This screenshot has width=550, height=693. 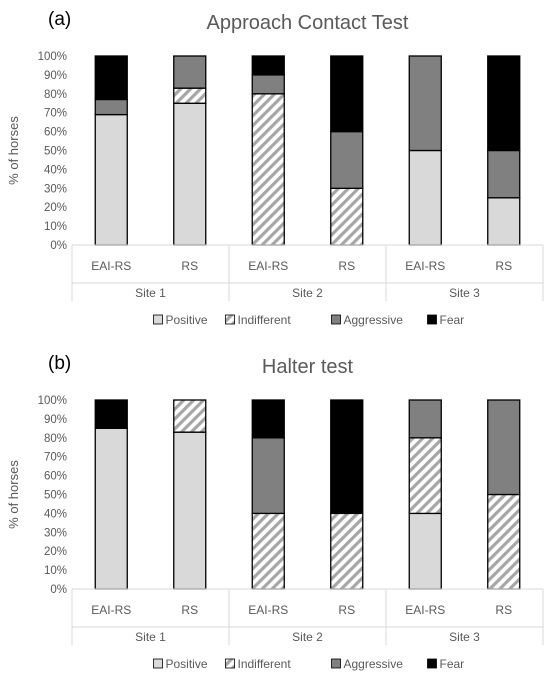 I want to click on chart-title: Approach Contact Test, so click(x=308, y=23).